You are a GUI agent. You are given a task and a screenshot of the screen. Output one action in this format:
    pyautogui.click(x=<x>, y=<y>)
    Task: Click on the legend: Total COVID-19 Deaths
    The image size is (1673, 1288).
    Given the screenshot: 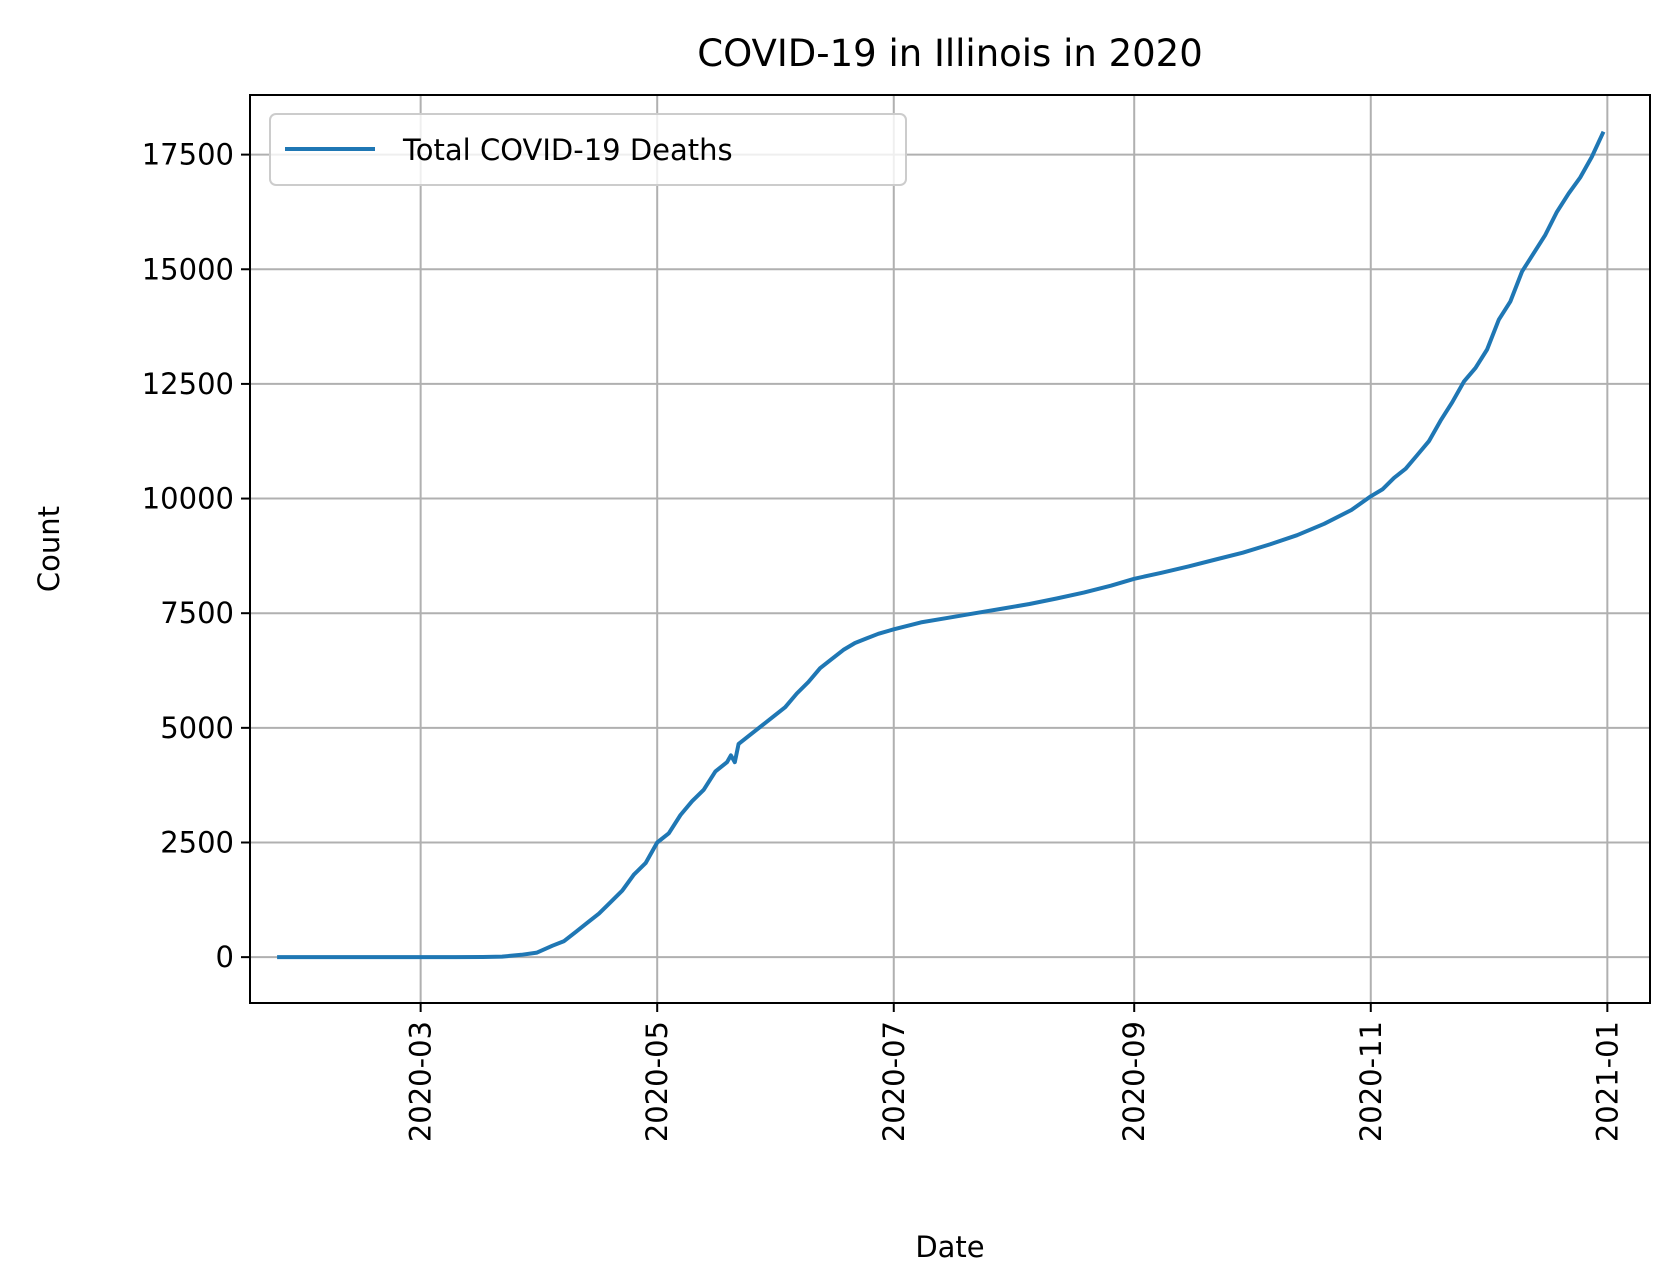 What is the action you would take?
    pyautogui.click(x=588, y=149)
    